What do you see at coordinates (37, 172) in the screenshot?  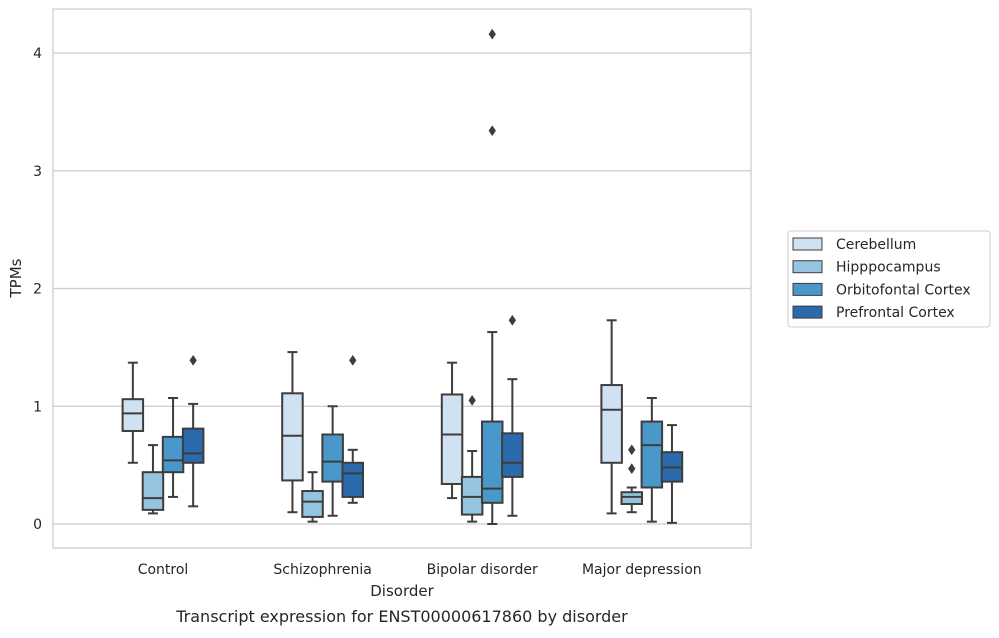 I see `y-tick-label: 3` at bounding box center [37, 172].